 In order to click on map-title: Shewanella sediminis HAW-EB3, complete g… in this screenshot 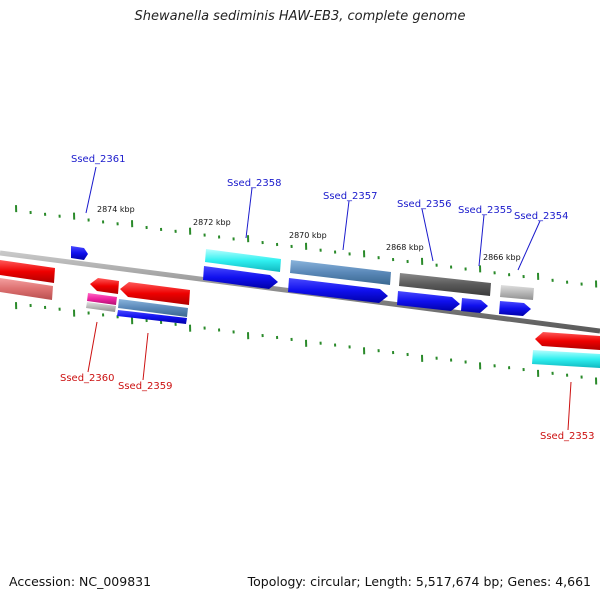, I will do `click(300, 16)`.